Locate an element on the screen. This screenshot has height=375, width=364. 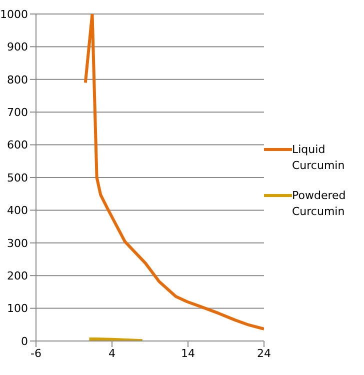
y-tick-label: 200 is located at coordinates (17, 276).